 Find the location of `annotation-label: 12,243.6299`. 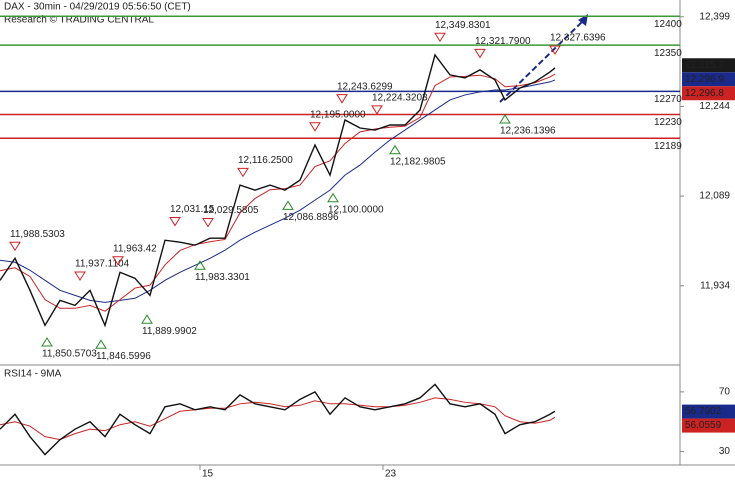

annotation-label: 12,243.6299 is located at coordinates (365, 86).